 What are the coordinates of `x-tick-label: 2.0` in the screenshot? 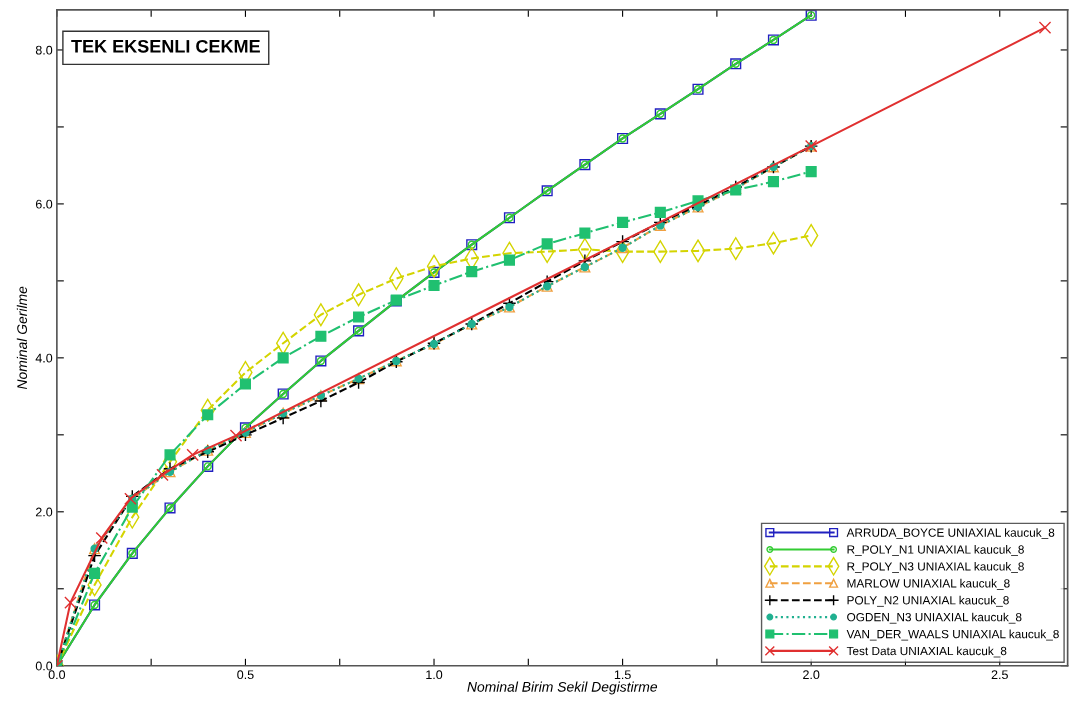 It's located at (811, 675).